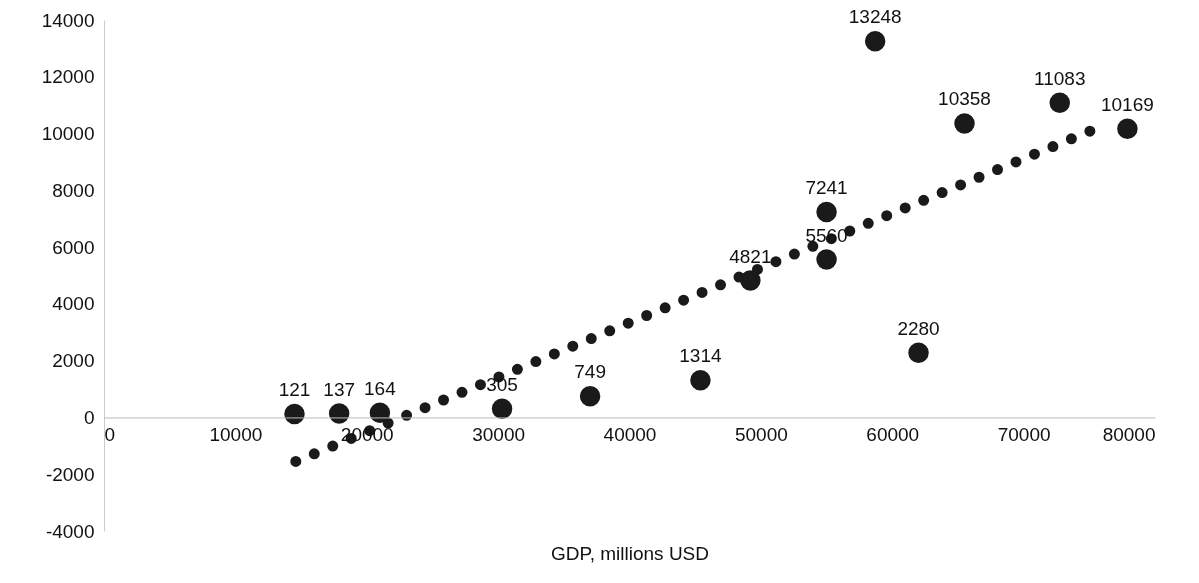  What do you see at coordinates (893, 434) in the screenshot?
I see `x-tick-label: 60000` at bounding box center [893, 434].